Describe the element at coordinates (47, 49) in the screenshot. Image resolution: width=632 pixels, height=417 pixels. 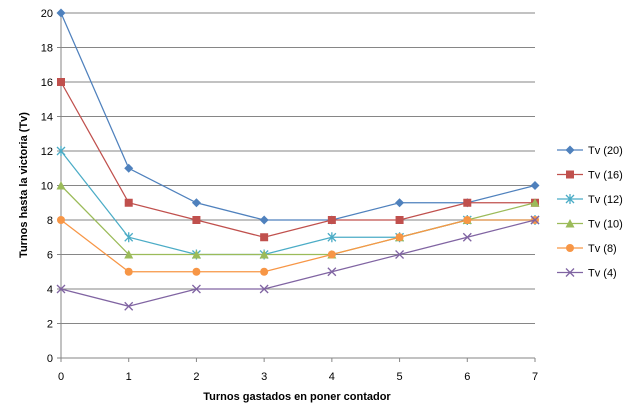
I see `y-tick-label: 18` at that location.